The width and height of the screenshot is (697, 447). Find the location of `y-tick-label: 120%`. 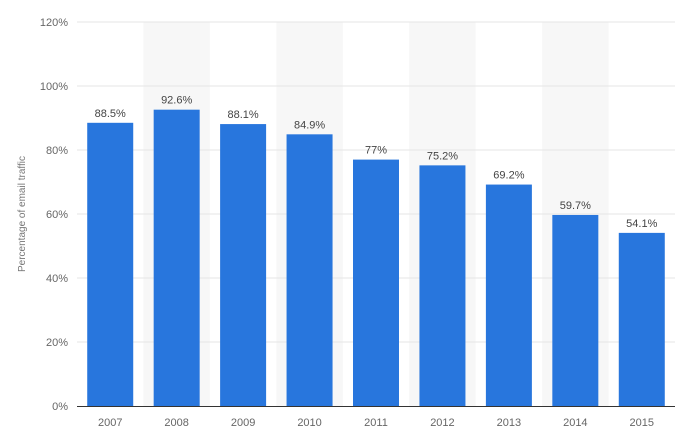

y-tick-label: 120% is located at coordinates (54, 23).